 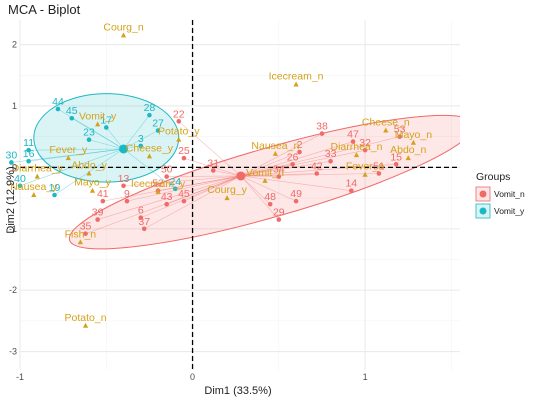 I want to click on x-tick-label: 1, so click(x=365, y=377).